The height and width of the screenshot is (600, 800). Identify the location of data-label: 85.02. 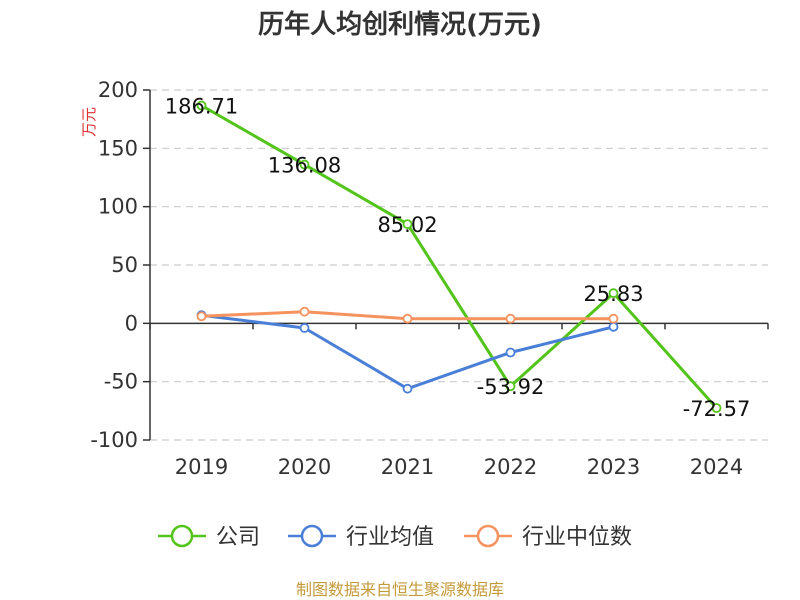
(407, 225).